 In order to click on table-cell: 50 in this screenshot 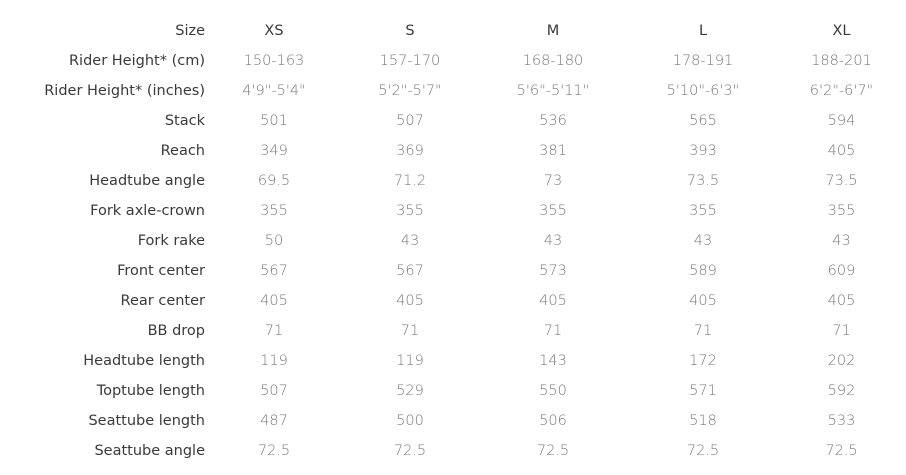, I will do `click(274, 241)`.